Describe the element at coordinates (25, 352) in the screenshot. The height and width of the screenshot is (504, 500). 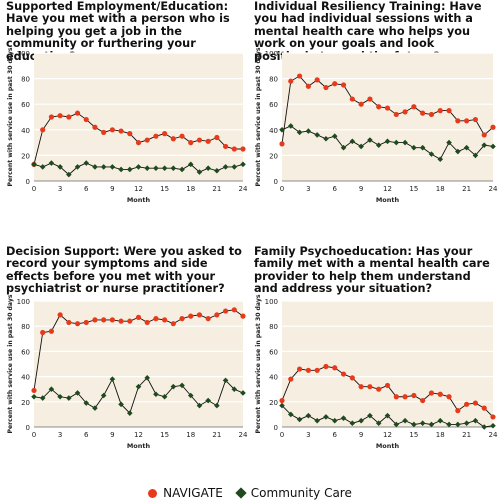
I see `y-tick-label: 60` at that location.